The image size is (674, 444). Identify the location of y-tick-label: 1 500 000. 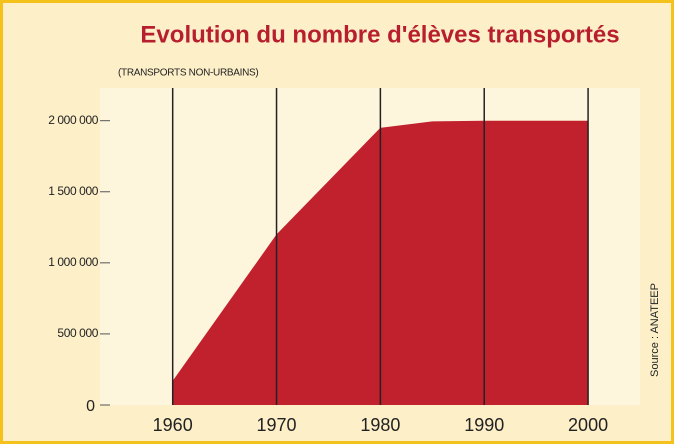
(73, 191).